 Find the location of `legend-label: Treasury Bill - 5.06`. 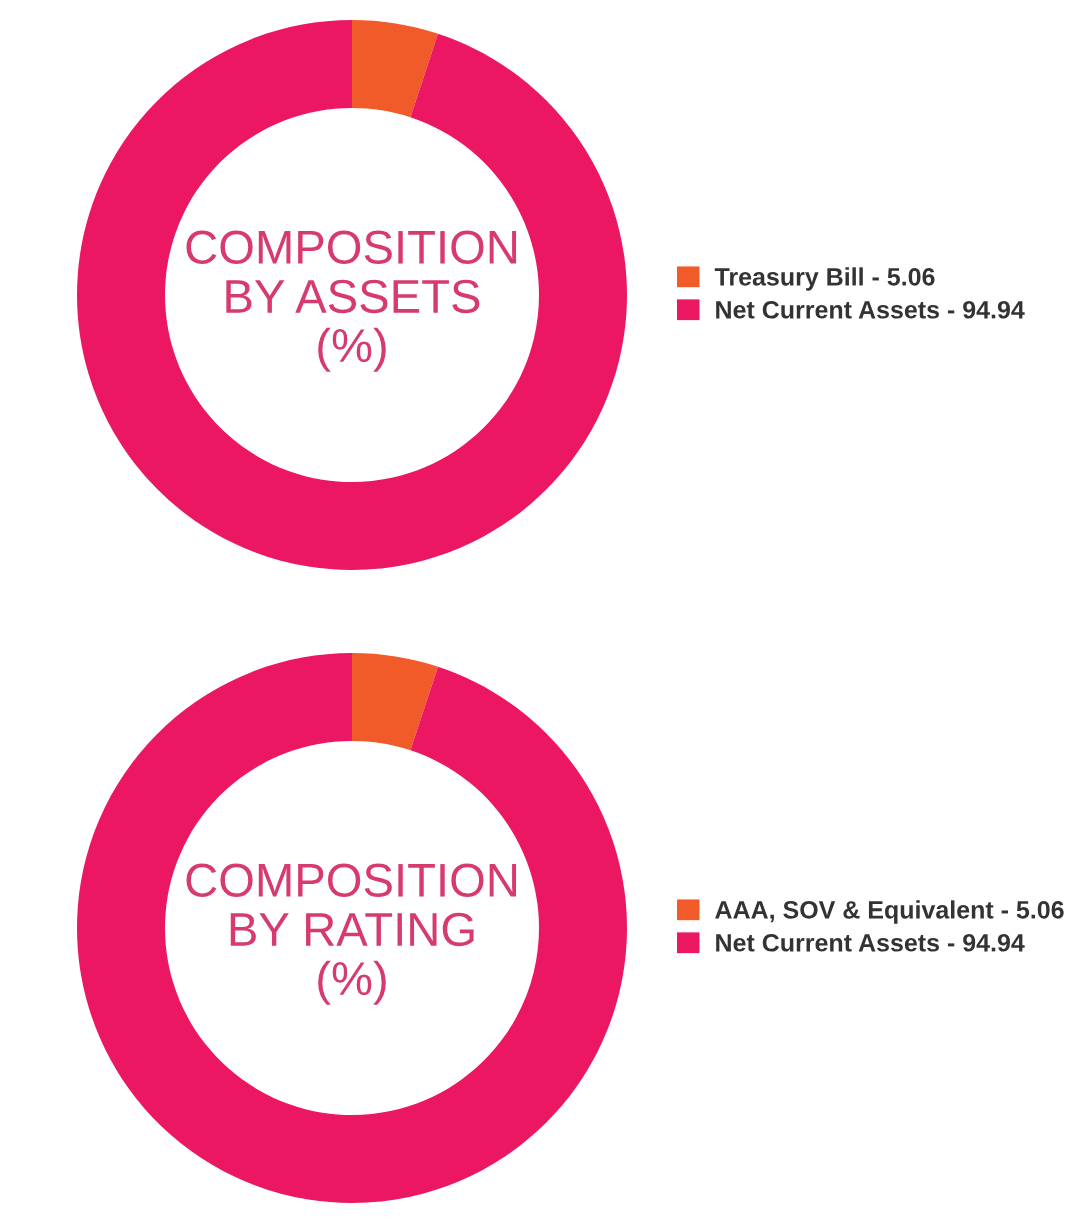

legend-label: Treasury Bill - 5.06 is located at coordinates (824, 279).